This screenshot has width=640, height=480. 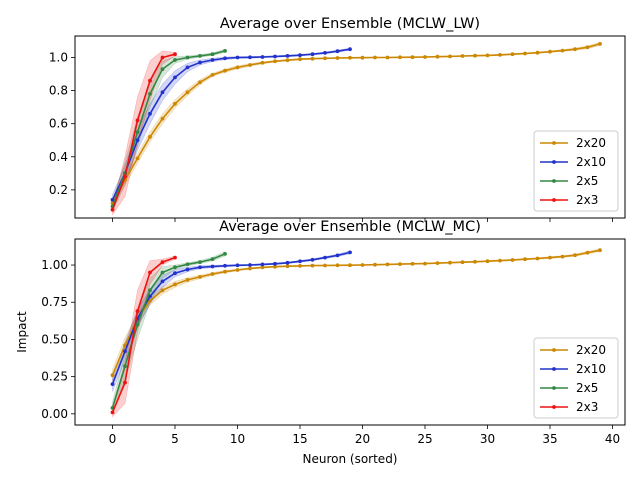 I want to click on y-tick-label: 1.00, so click(x=54, y=265).